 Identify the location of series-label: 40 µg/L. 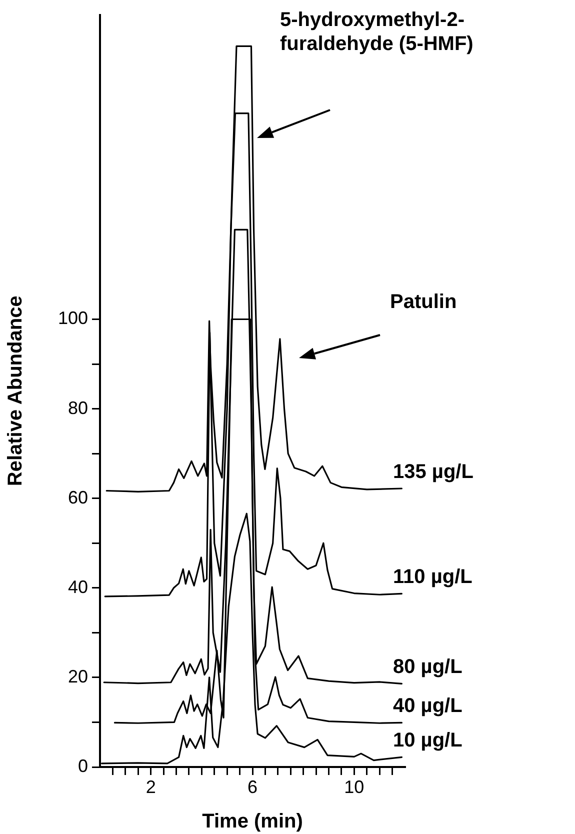
(427, 706).